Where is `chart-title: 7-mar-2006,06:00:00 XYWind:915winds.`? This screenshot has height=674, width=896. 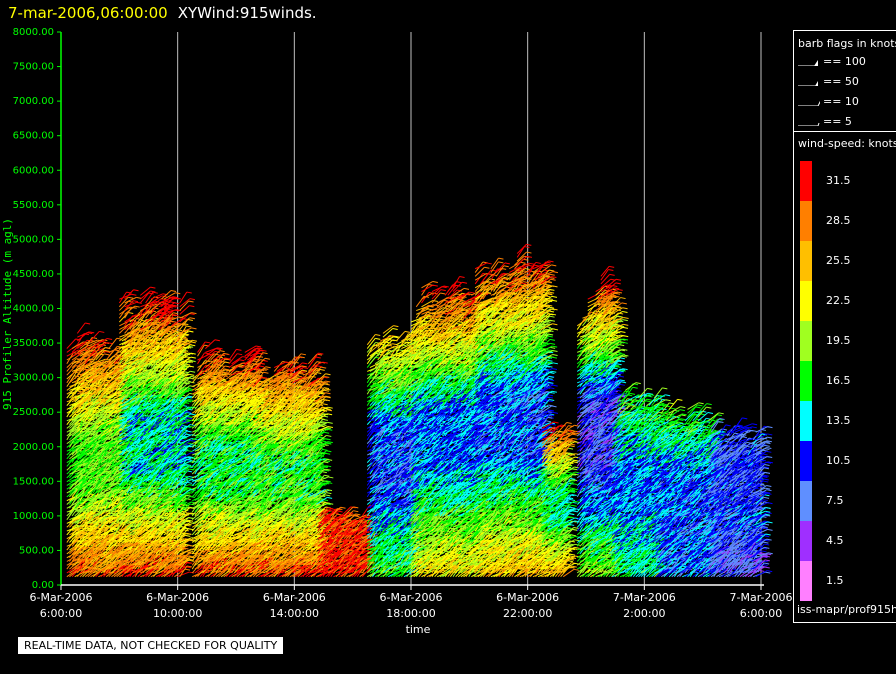
chart-title: 7-mar-2006,06:00:00 XYWind:915winds. is located at coordinates (162, 13).